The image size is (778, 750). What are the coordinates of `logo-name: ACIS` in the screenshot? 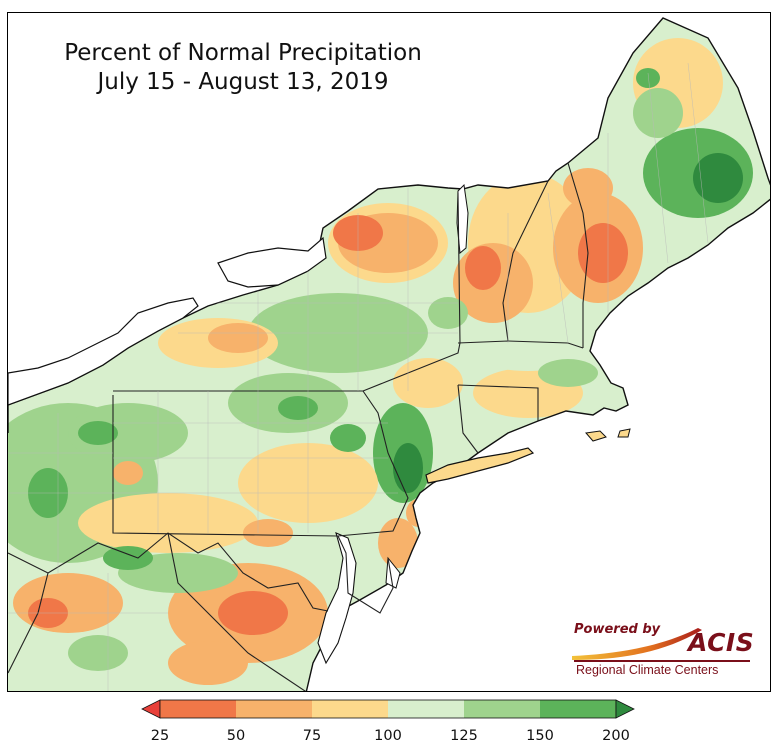 It's located at (721, 642).